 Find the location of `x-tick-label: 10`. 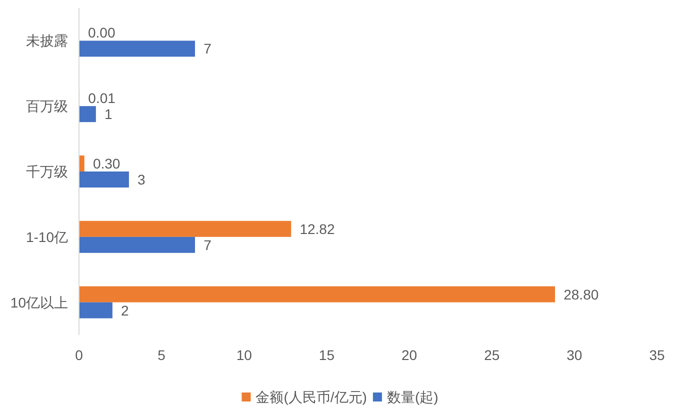

x-tick-label: 10 is located at coordinates (244, 355).